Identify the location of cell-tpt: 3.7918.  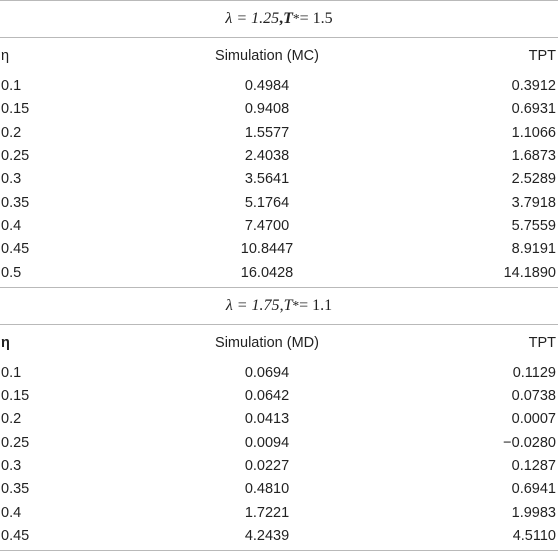
(533, 202).